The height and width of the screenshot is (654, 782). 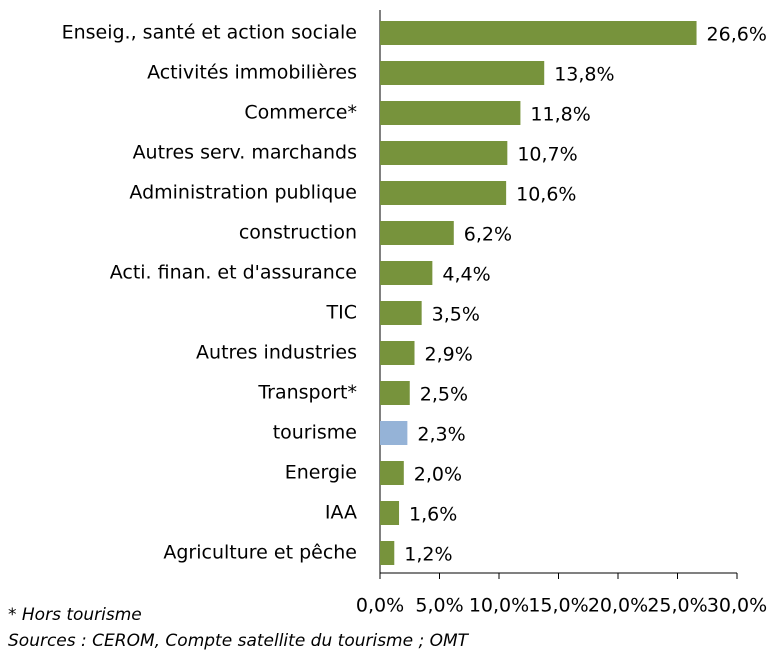 What do you see at coordinates (245, 153) in the screenshot?
I see `y-tick-label: Autres serv. marchands` at bounding box center [245, 153].